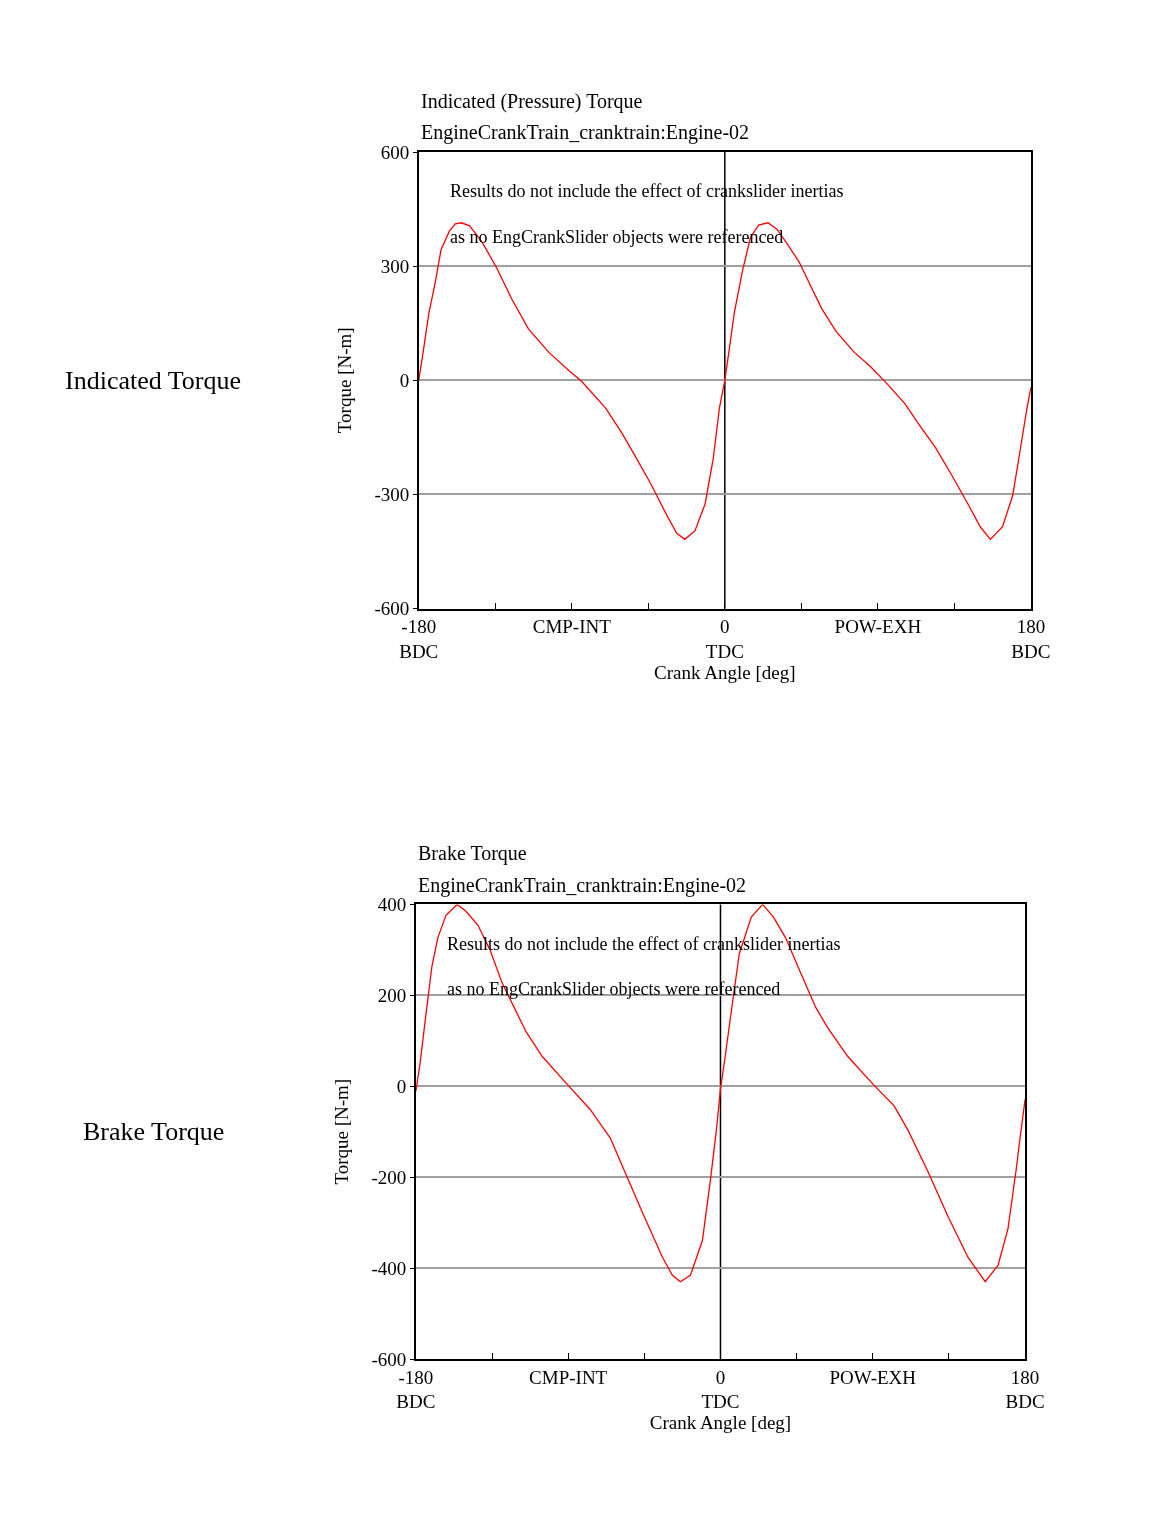 Image resolution: width=1160 pixels, height=1514 pixels. Describe the element at coordinates (389, 1177) in the screenshot. I see `y-tick-label: -200` at that location.